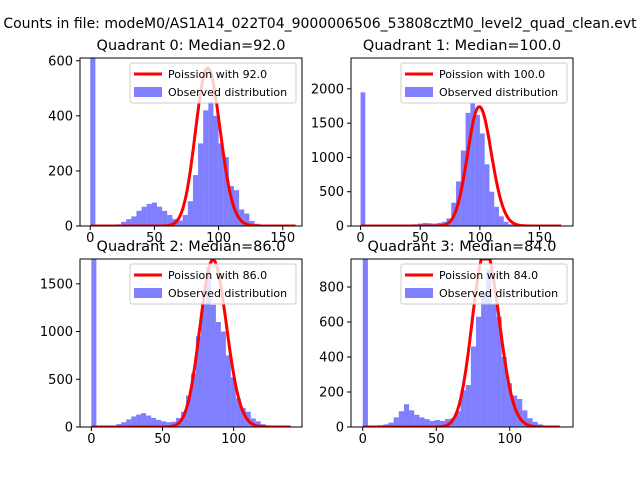  What do you see at coordinates (327, 89) in the screenshot?
I see `y-tick-label: 2000` at bounding box center [327, 89].